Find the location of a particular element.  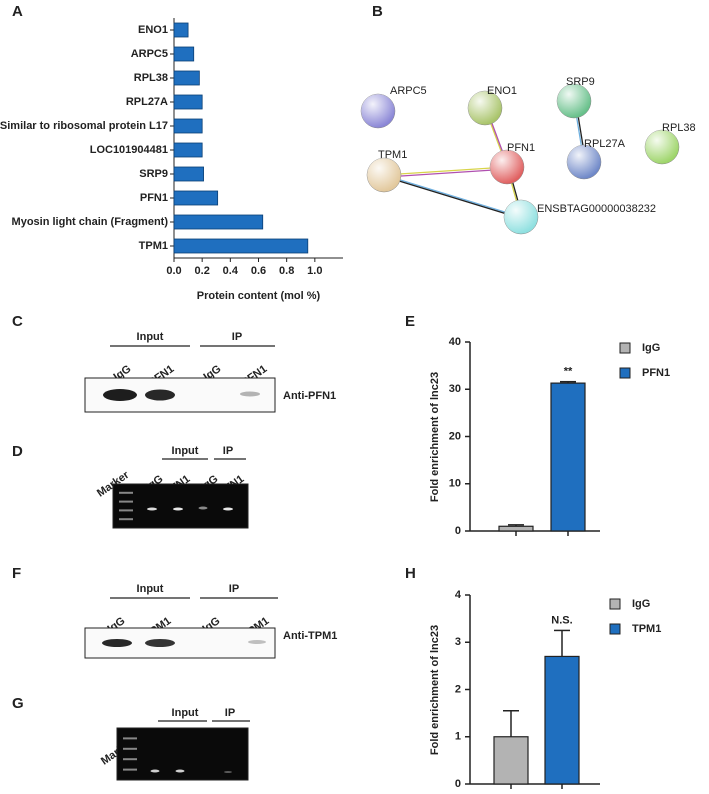

y-tick-label: ENO1 is located at coordinates (153, 30).